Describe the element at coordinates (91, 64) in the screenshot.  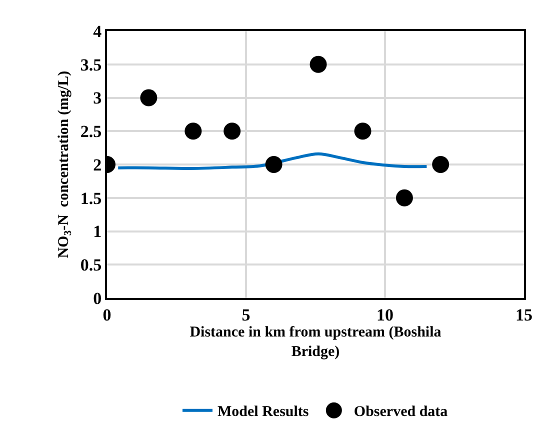
I see `y-tick-label: 3.5` at that location.